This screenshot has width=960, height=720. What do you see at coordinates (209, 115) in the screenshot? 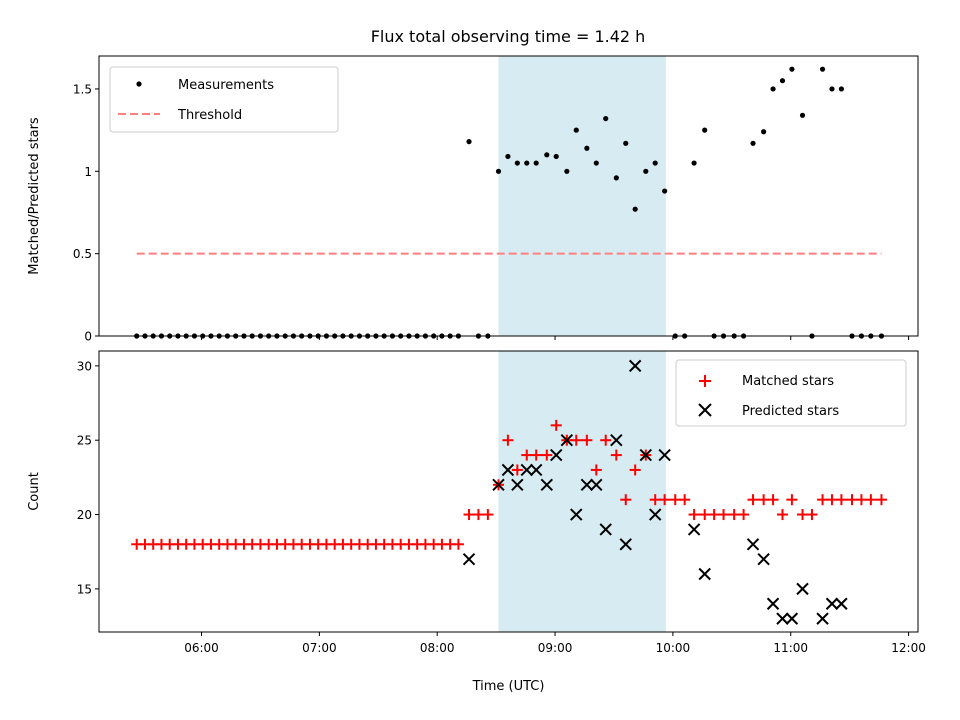
I see `legend-threshold-label: Threshold` at bounding box center [209, 115].